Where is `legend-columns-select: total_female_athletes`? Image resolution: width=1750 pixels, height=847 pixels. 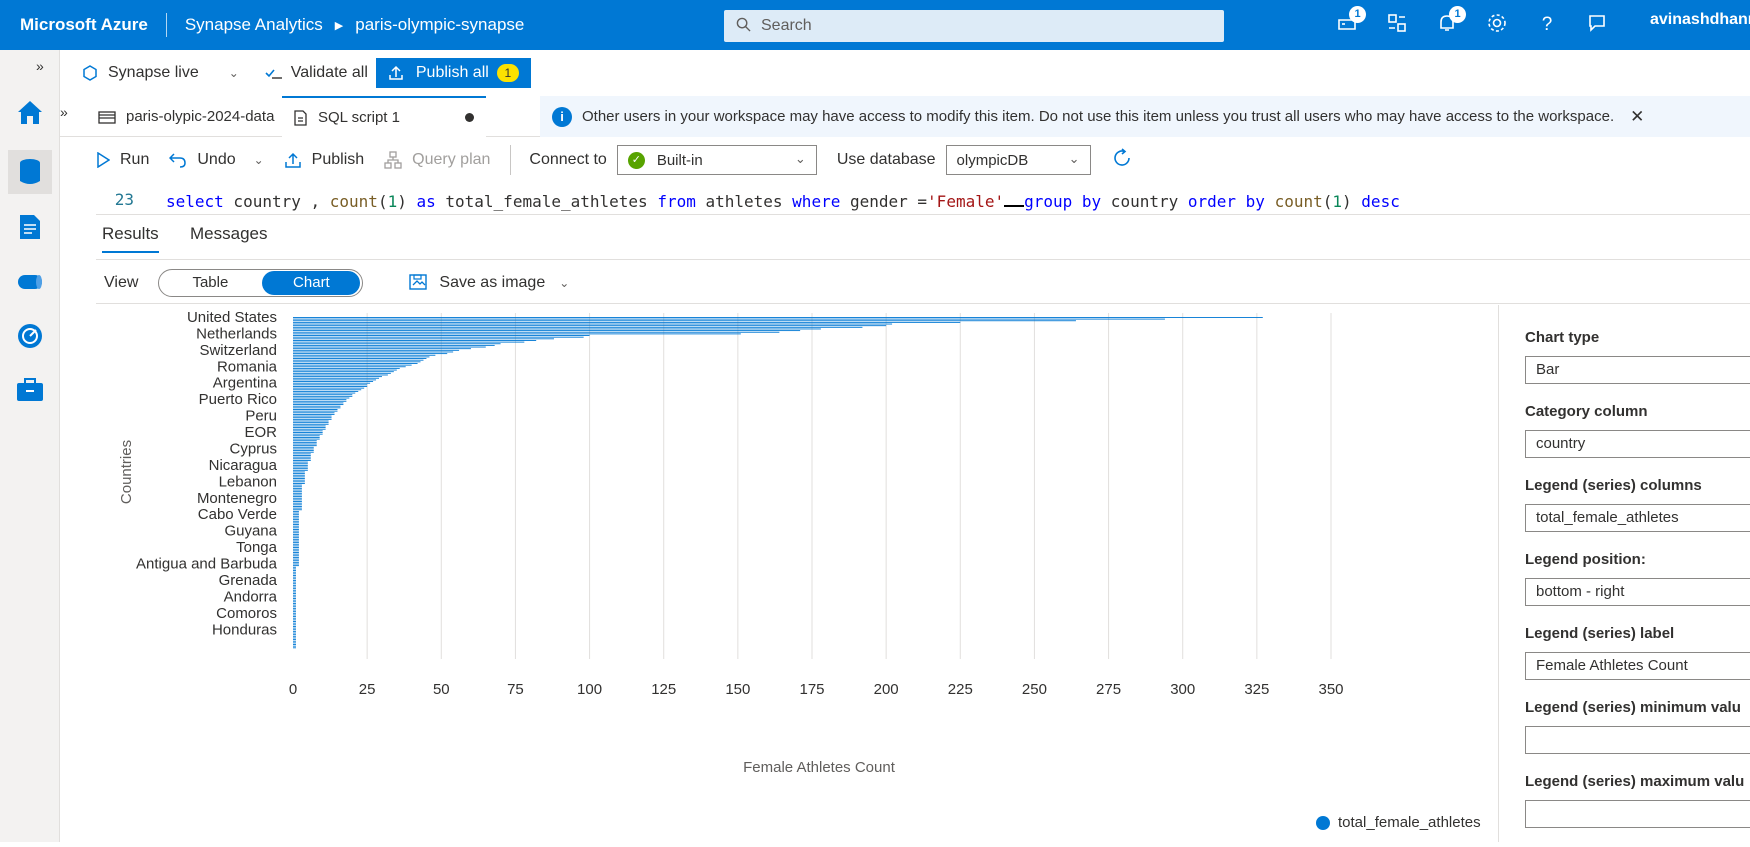 legend-columns-select: total_female_athletes is located at coordinates (1637, 518).